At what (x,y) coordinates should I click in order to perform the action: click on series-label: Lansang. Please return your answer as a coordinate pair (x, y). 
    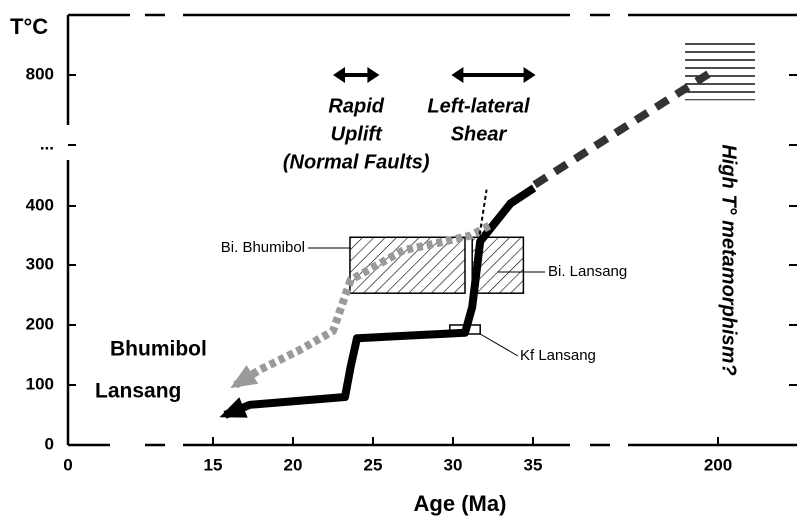
    Looking at the image, I should click on (138, 391).